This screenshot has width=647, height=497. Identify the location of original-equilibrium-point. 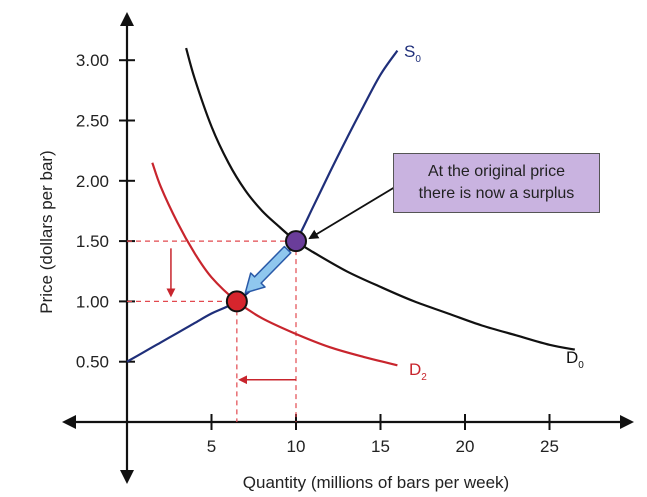
(296, 241).